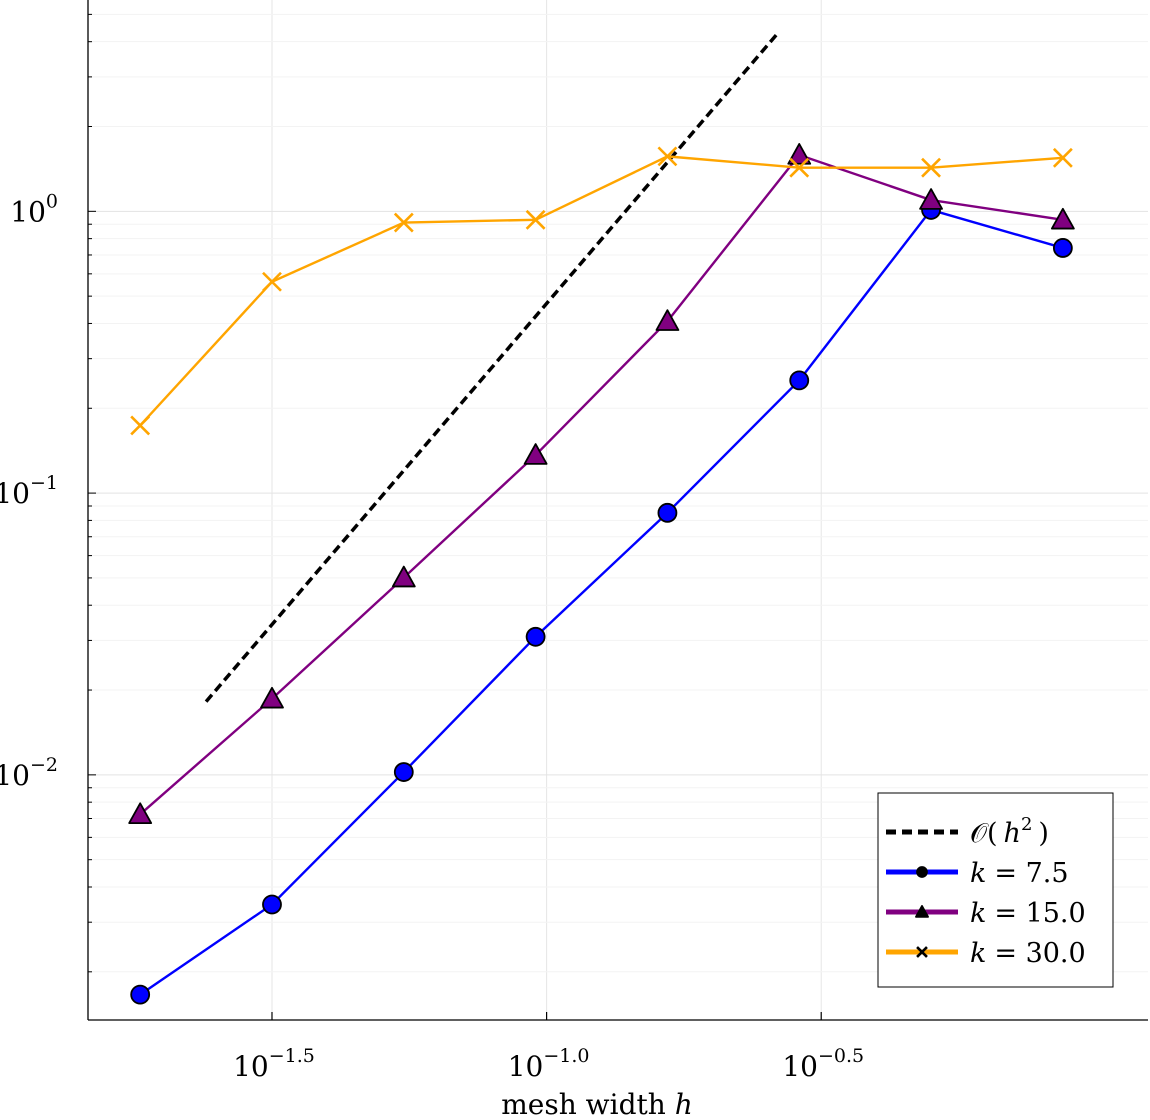  Describe the element at coordinates (984, 833) in the screenshot. I see `legend-ref-prefix: 𝒪(` at that location.